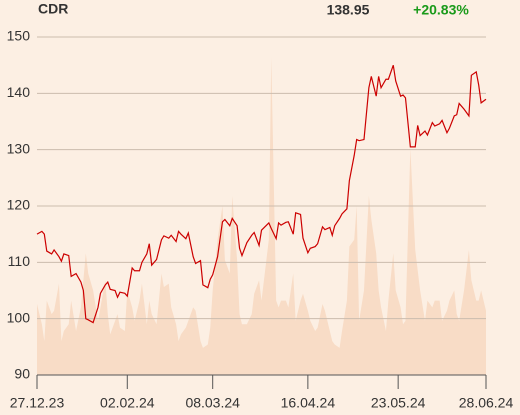  I want to click on y-tick-label: 140, so click(19, 92).